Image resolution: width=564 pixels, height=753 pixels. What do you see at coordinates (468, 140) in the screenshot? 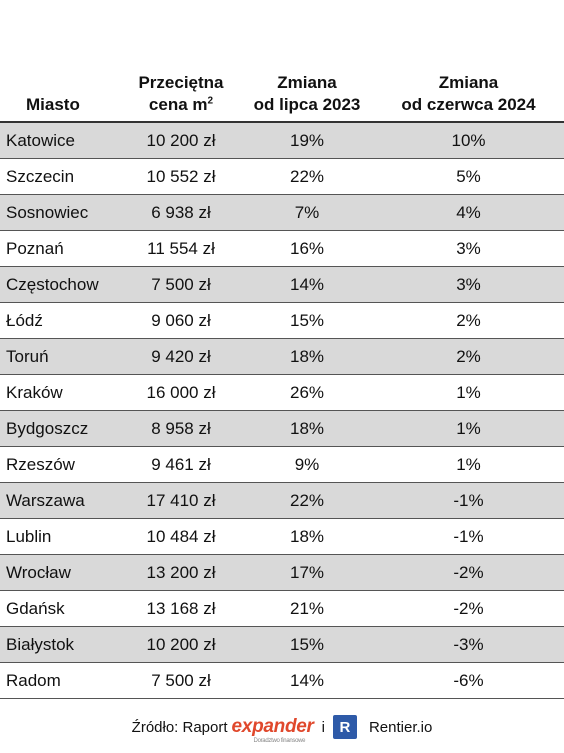
I see `cell-change-june: 10%` at bounding box center [468, 140].